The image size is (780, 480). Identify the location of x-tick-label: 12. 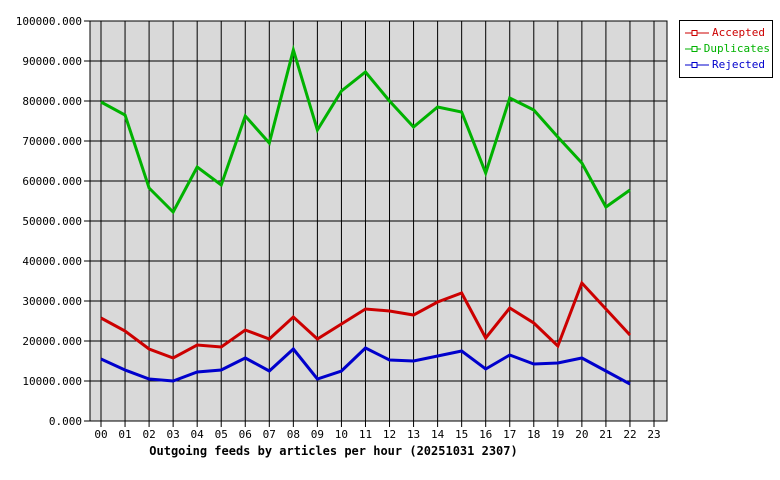
(389, 434).